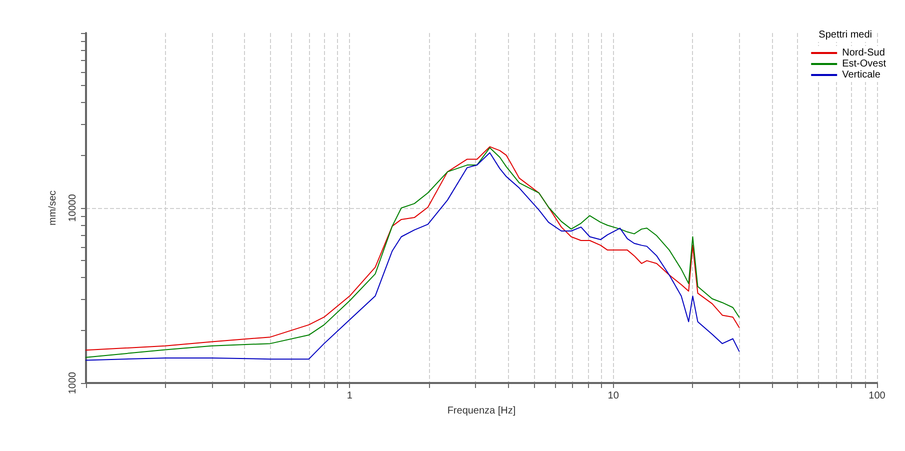 This screenshot has height=451, width=905. Describe the element at coordinates (53, 208) in the screenshot. I see `y-axis-title: mm/sec` at that location.